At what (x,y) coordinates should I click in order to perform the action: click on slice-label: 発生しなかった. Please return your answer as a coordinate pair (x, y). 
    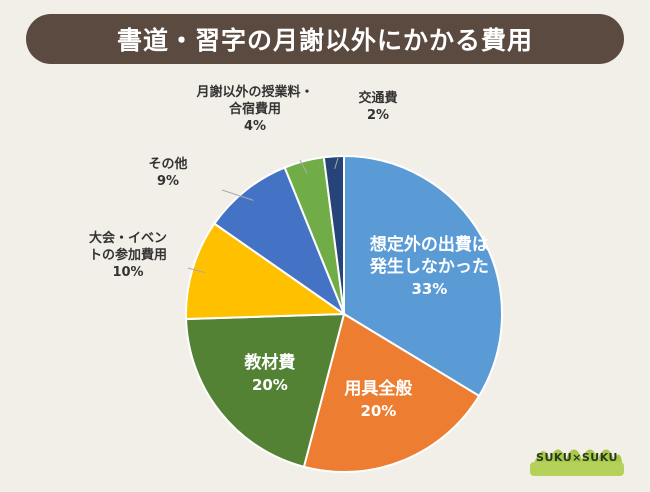
    Looking at the image, I should click on (429, 266).